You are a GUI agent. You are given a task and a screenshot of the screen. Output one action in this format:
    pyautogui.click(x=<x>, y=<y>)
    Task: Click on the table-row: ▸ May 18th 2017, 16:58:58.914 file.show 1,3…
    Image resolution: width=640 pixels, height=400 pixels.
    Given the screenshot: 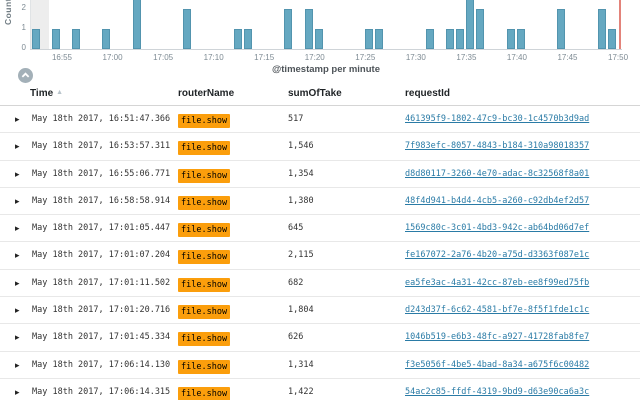 What is the action you would take?
    pyautogui.click(x=320, y=201)
    